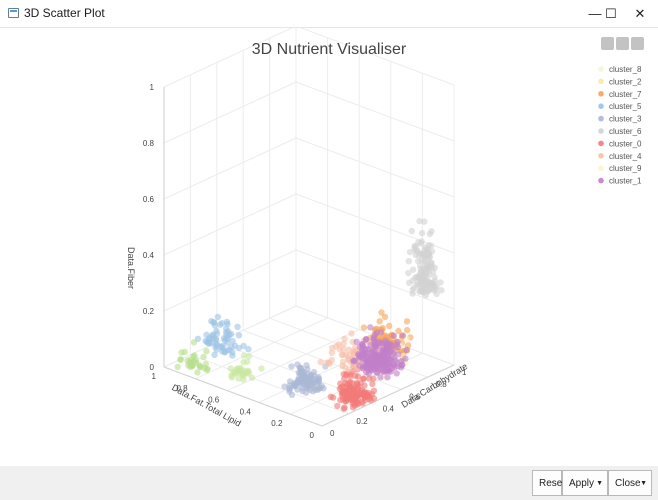 Image resolution: width=658 pixels, height=500 pixels. Describe the element at coordinates (625, 168) in the screenshot. I see `legend-item-cluster_9: cluster_9` at that location.